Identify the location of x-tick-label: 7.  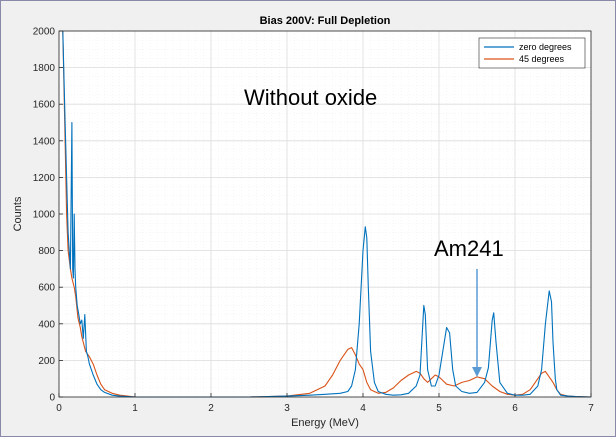
(591, 408).